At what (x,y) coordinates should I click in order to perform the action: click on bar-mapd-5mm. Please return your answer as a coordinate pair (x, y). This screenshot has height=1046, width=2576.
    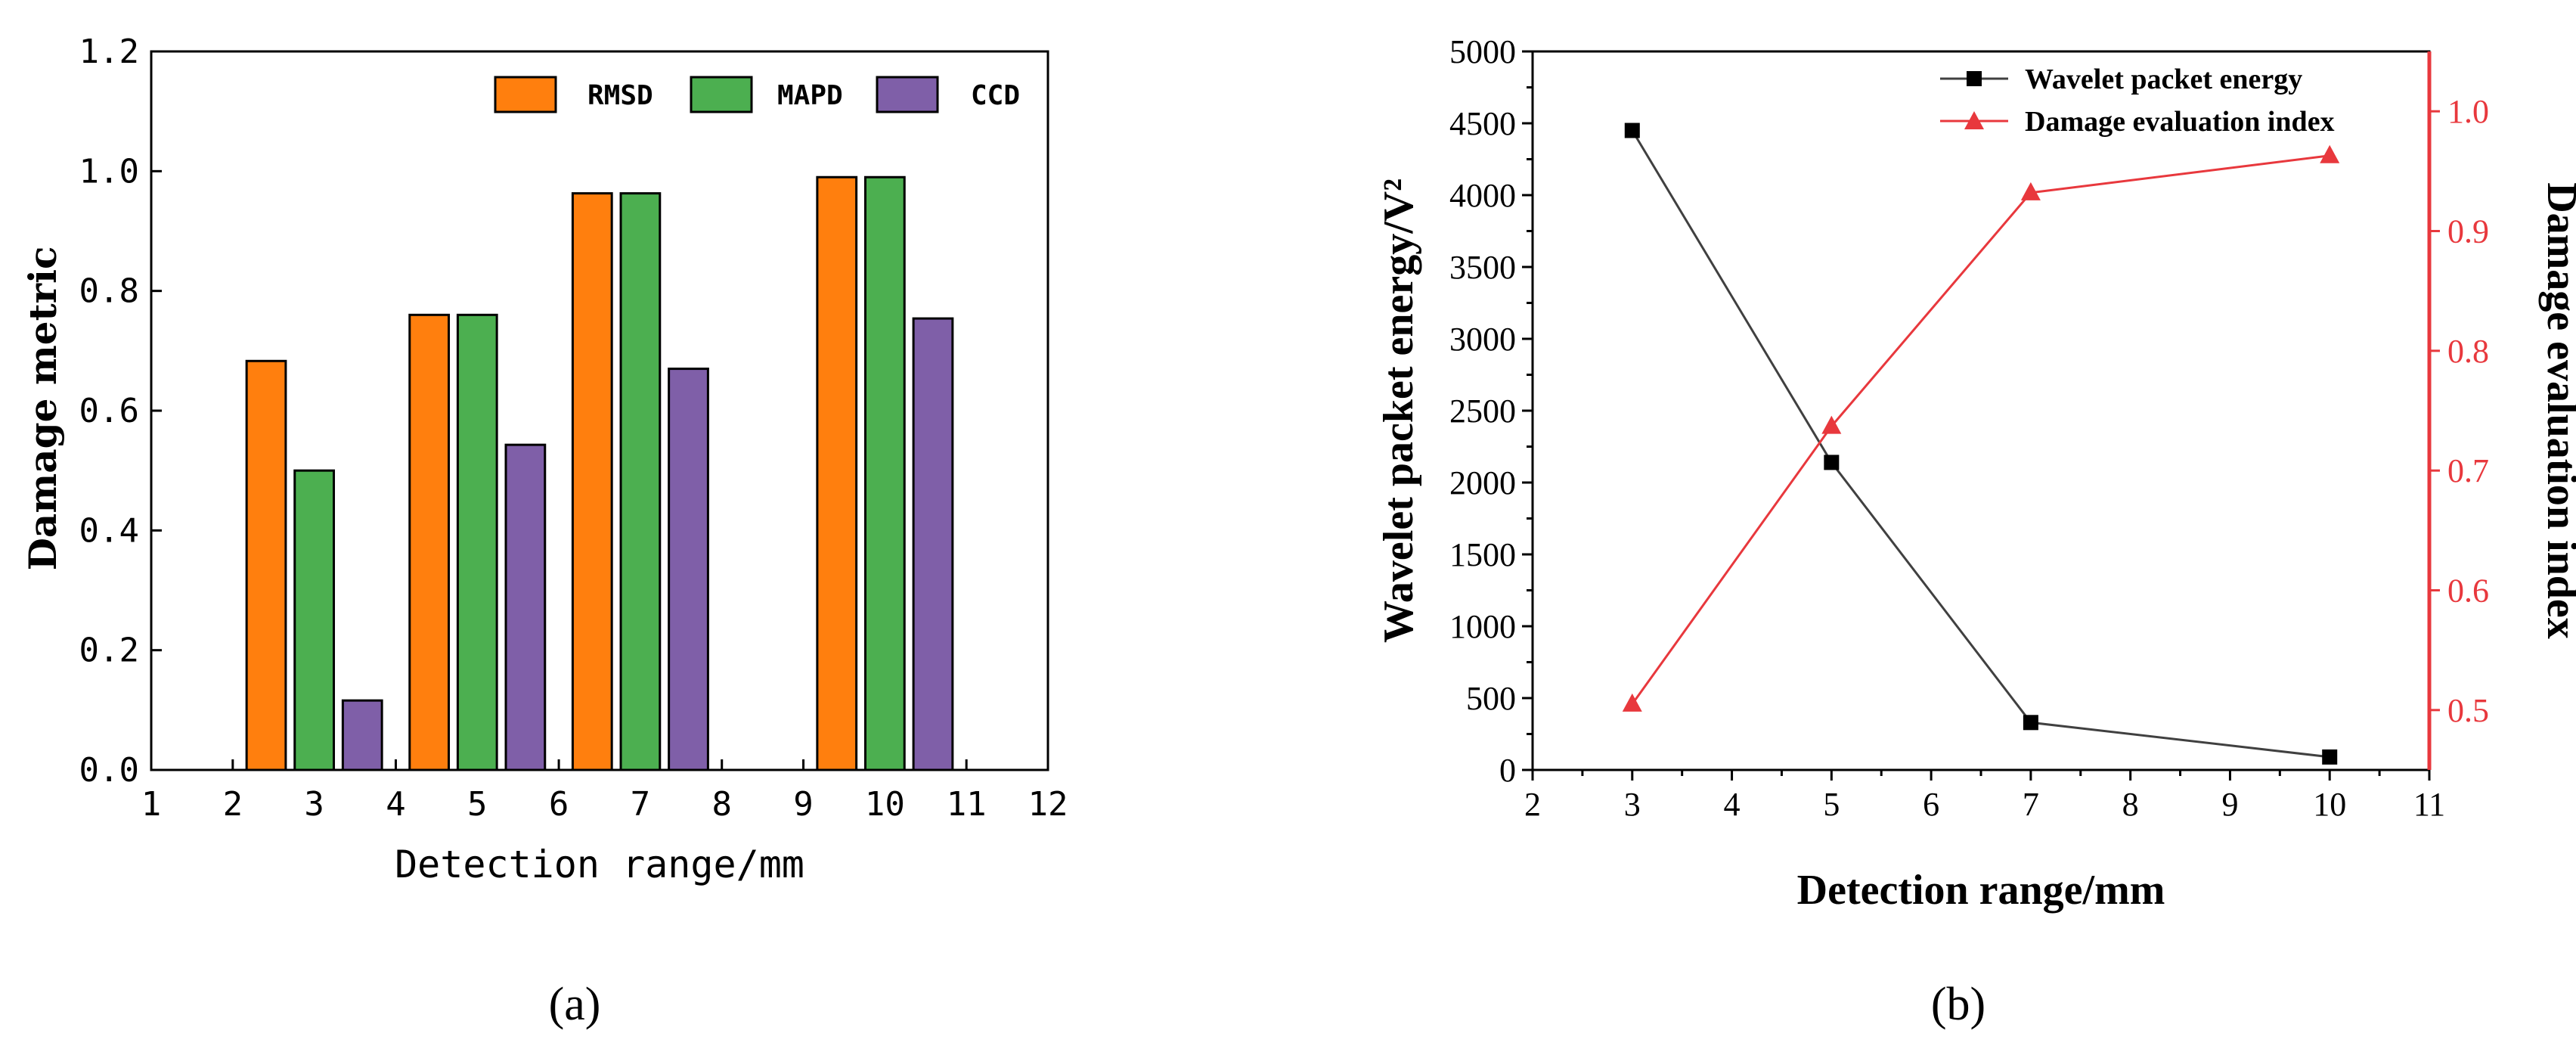
    Looking at the image, I should click on (477, 542).